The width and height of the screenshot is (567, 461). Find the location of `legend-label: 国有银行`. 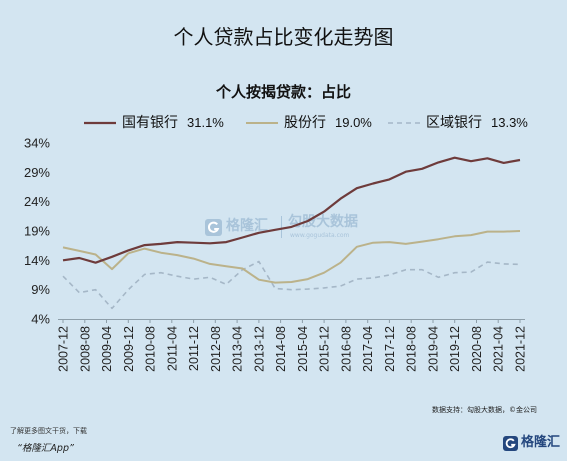

legend-label: 国有银行 is located at coordinates (150, 123).